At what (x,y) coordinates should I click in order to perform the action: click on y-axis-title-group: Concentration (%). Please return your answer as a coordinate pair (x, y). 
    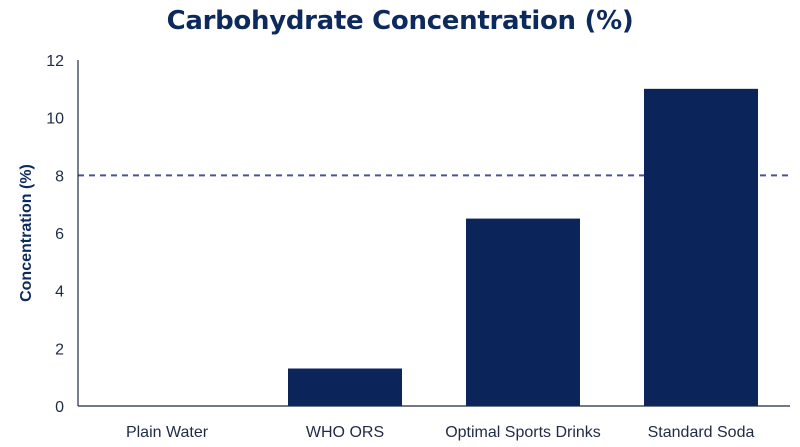
    Looking at the image, I should click on (26, 233).